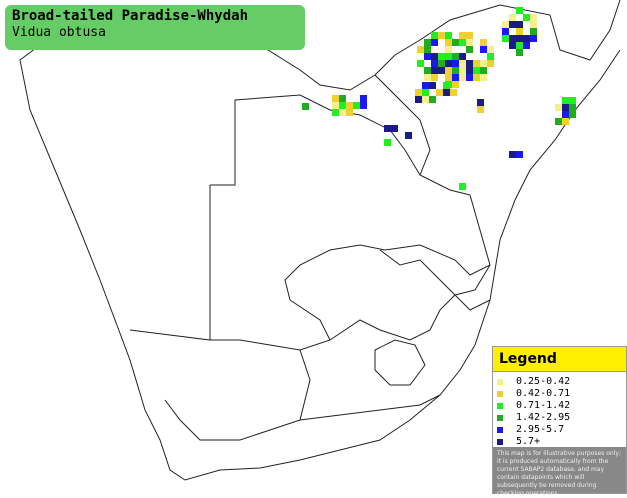 The height and width of the screenshot is (498, 627). Describe the element at coordinates (543, 393) in the screenshot. I see `legend-label: 0.42-0.71` at that location.